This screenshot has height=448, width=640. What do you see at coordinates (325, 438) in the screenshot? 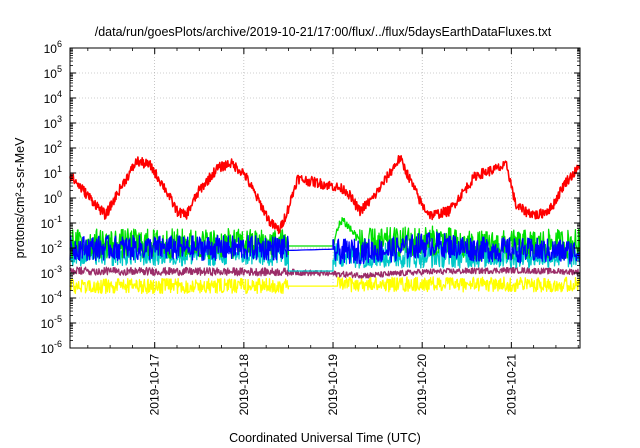
I see `x-axis-label: Coordinated Universal Time (UTC)` at bounding box center [325, 438].